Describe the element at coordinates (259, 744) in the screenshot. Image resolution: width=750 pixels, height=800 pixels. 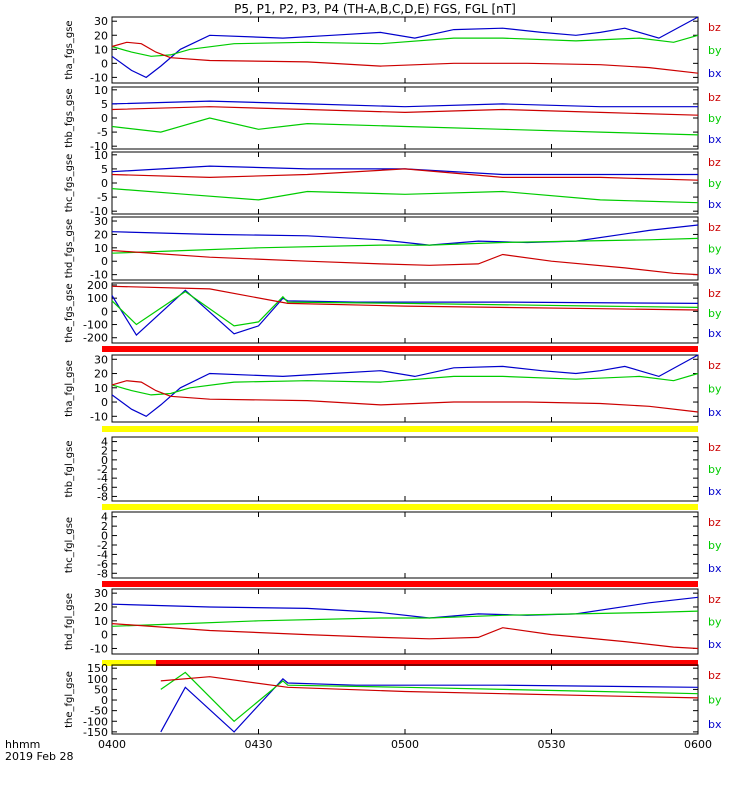
I see `x-tick-label: 0430` at that location.